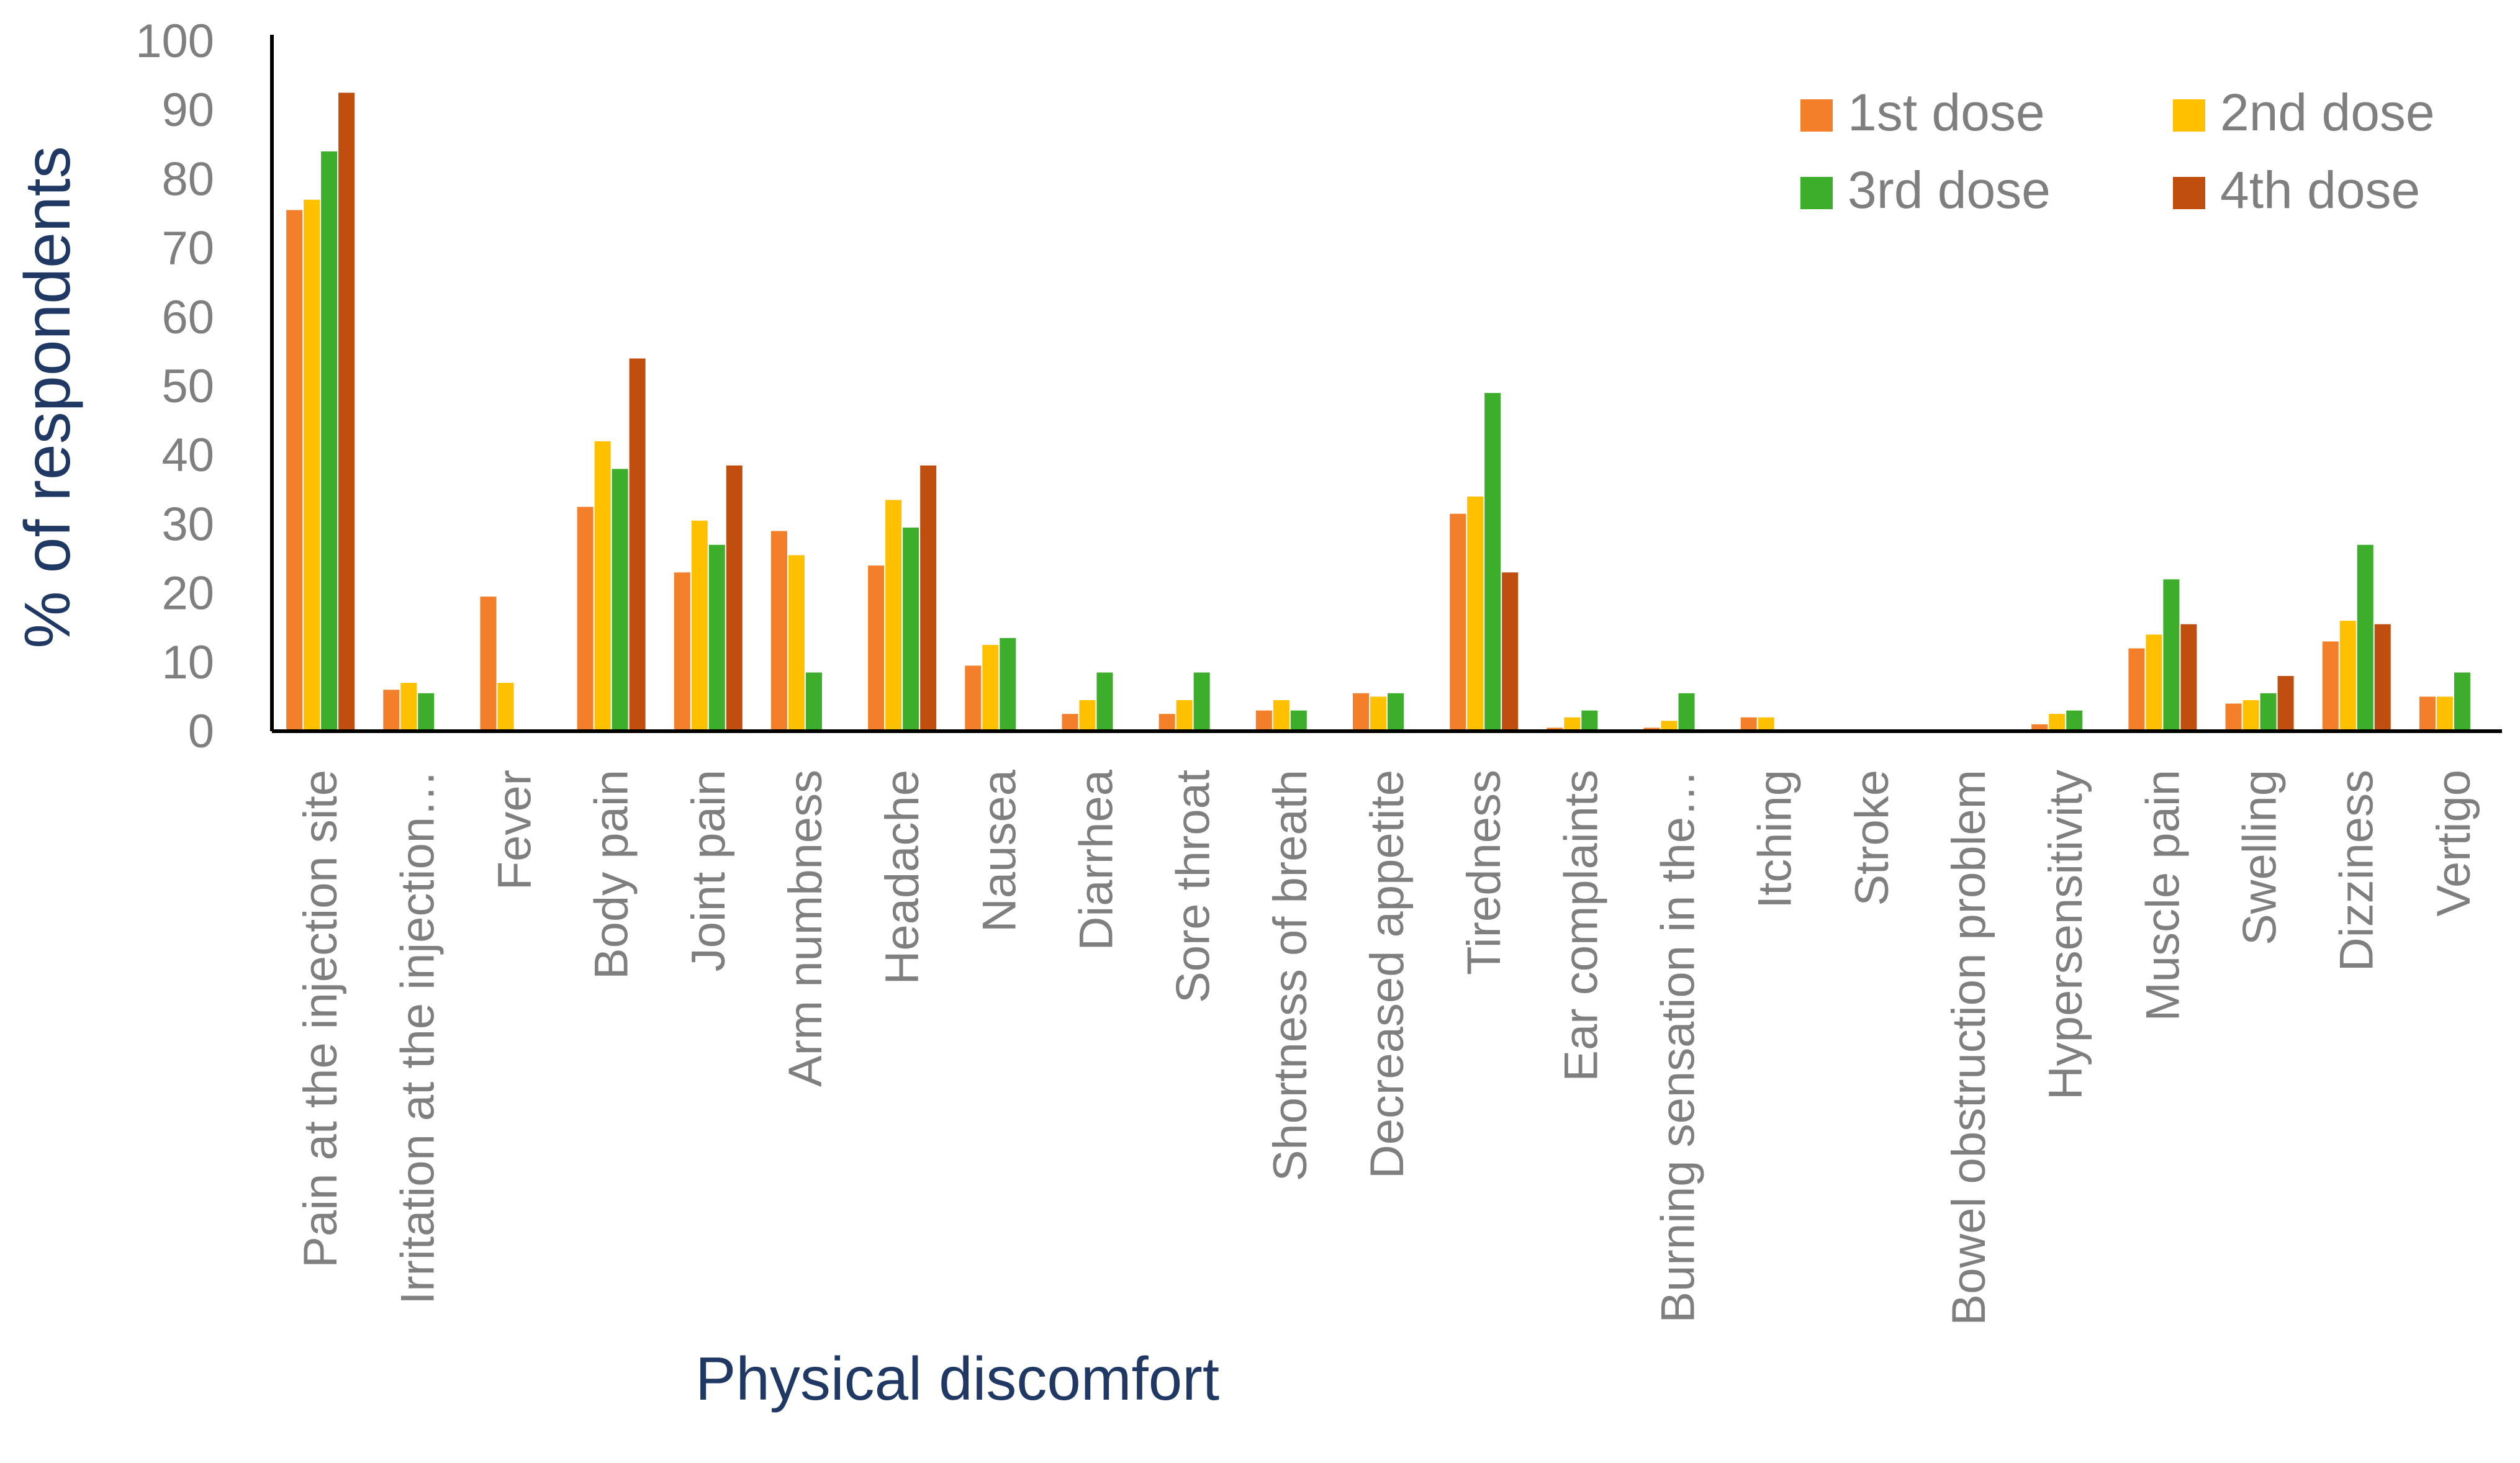 The image size is (2520, 1463). Describe the element at coordinates (187, 525) in the screenshot. I see `y-tick-label: 30` at that location.